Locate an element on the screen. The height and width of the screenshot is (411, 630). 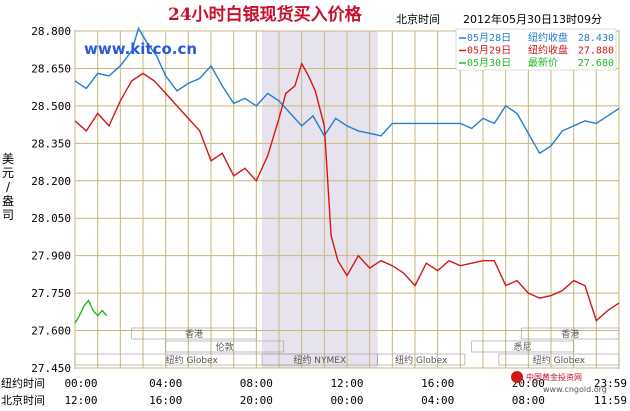
y-tick-label: 27.750 is located at coordinates (51, 293).